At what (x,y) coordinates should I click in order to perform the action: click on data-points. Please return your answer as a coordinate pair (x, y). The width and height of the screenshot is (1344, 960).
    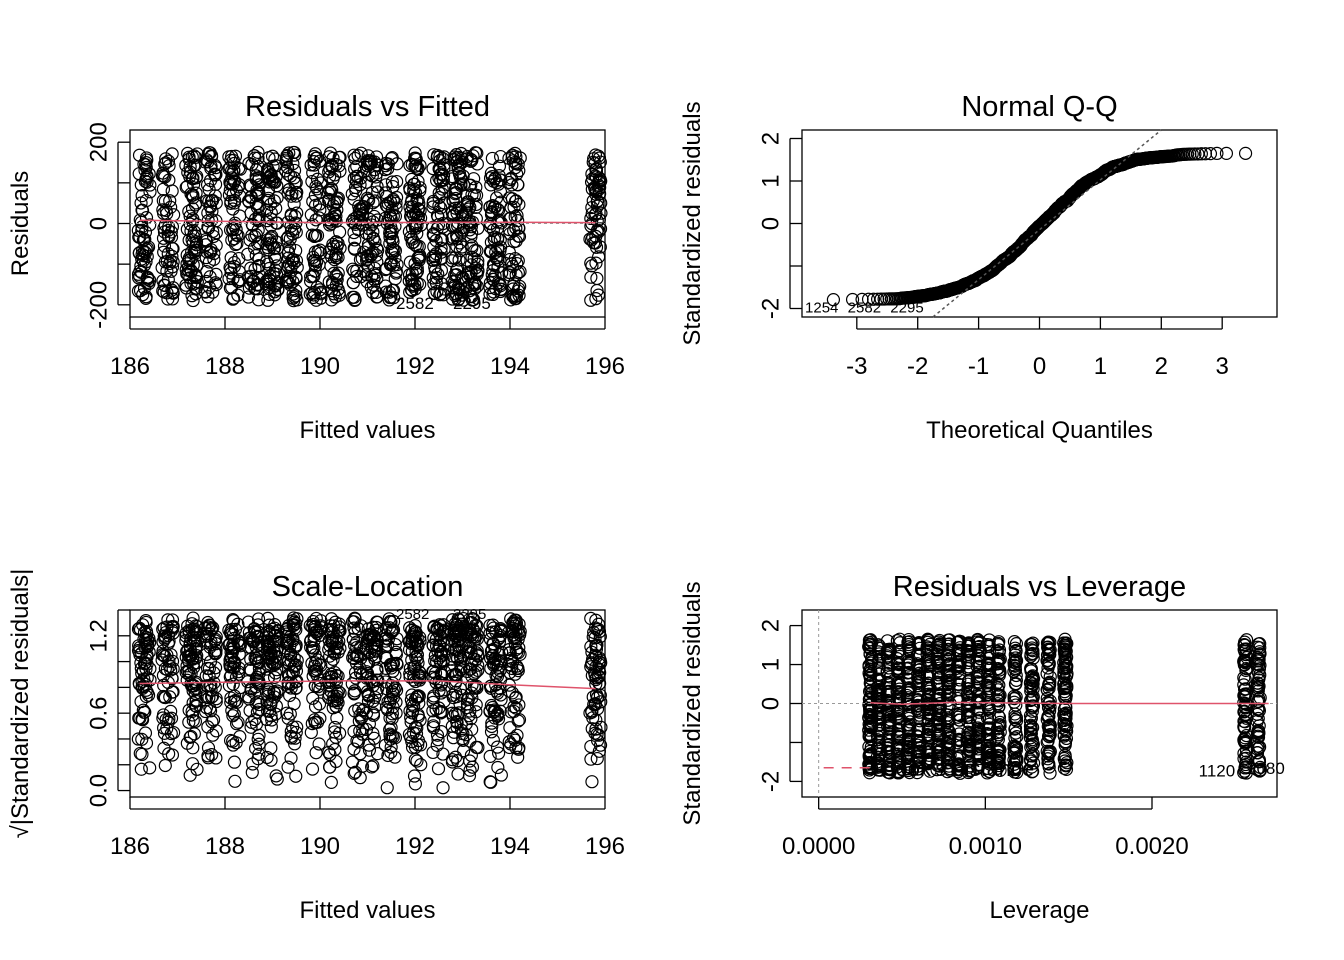
    Looking at the image, I should click on (369, 703).